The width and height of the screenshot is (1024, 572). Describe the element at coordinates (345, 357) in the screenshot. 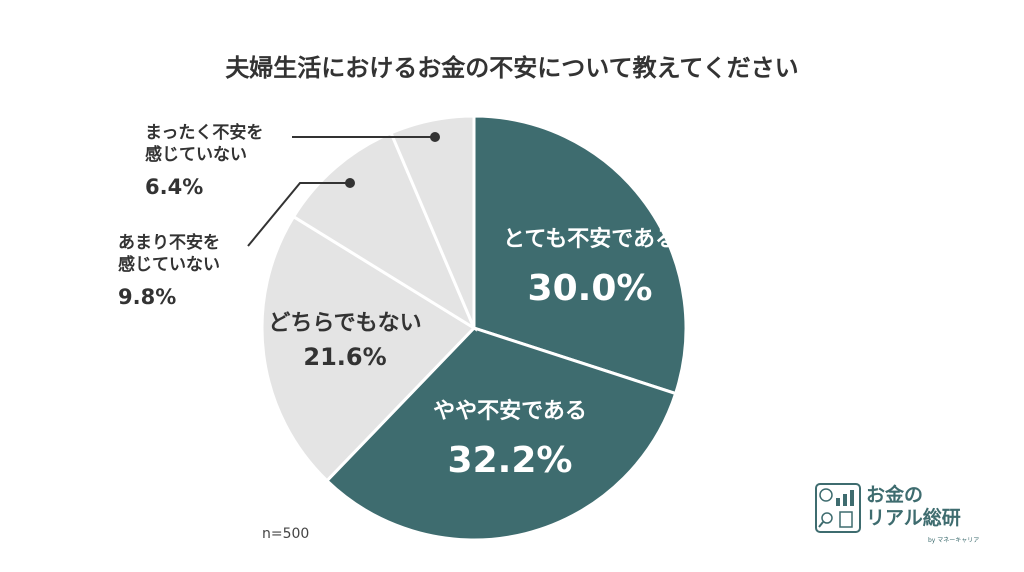

I see `value-label: 21.6%` at that location.